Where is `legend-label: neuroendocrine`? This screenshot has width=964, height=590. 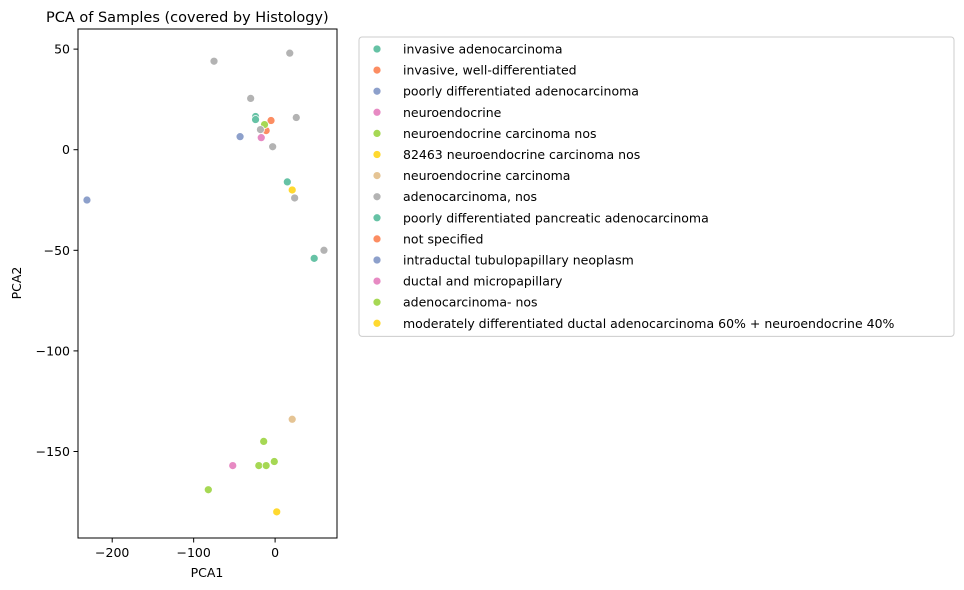 legend-label: neuroendocrine is located at coordinates (452, 112).